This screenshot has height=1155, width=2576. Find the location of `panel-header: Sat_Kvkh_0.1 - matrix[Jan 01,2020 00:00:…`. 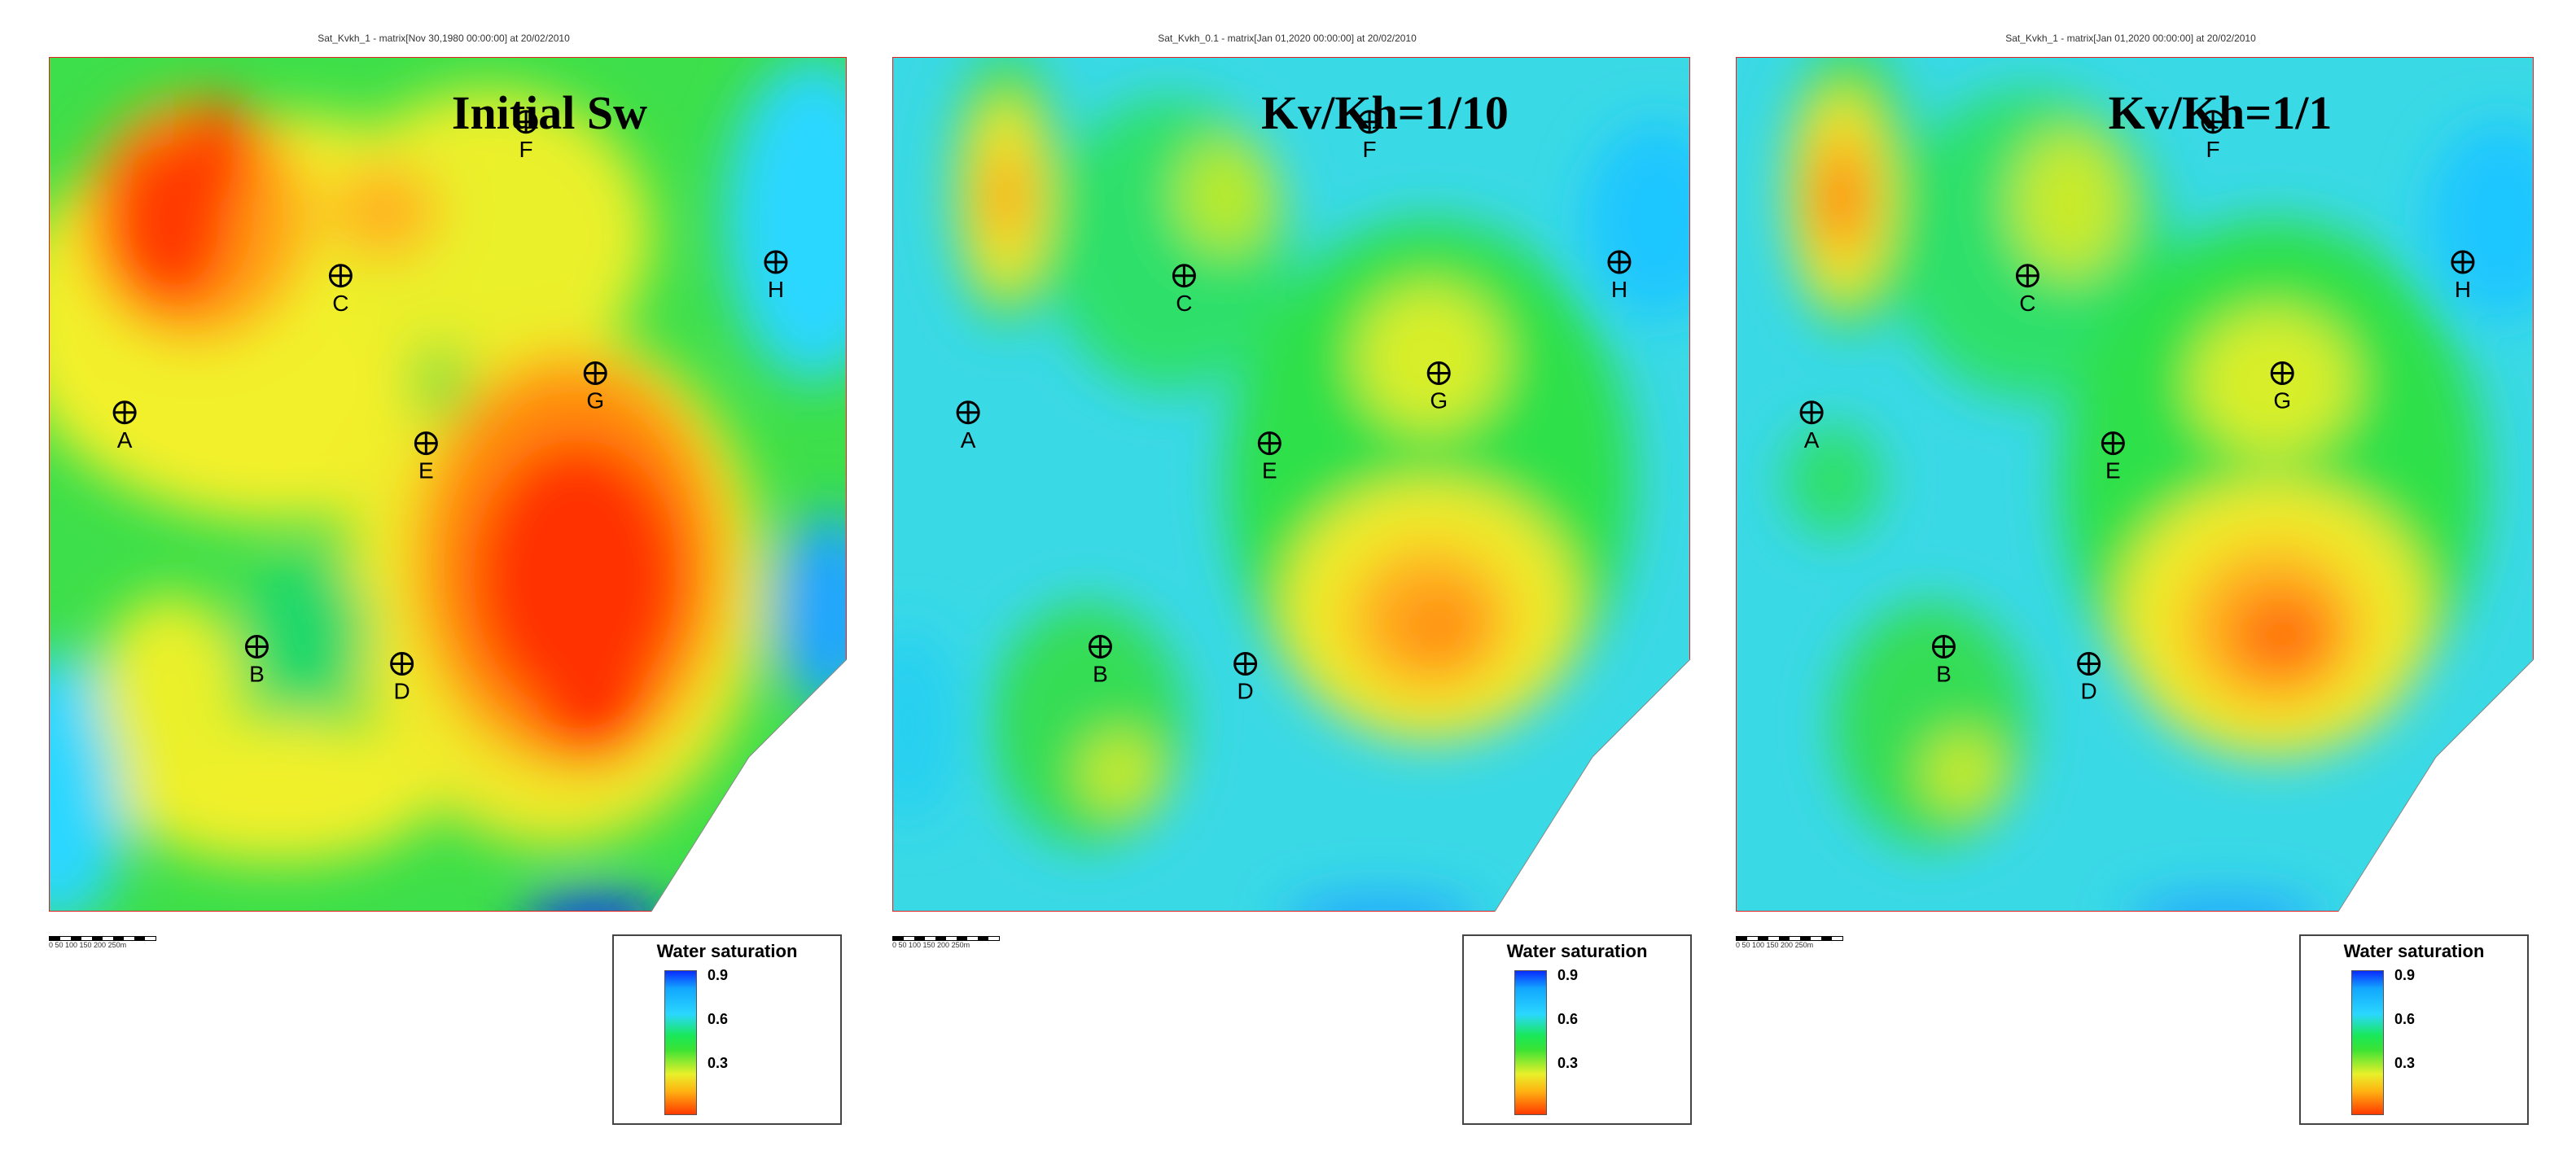

panel-header: Sat_Kvkh_0.1 - matrix[Jan 01,2020 00:00:… is located at coordinates (1287, 39).